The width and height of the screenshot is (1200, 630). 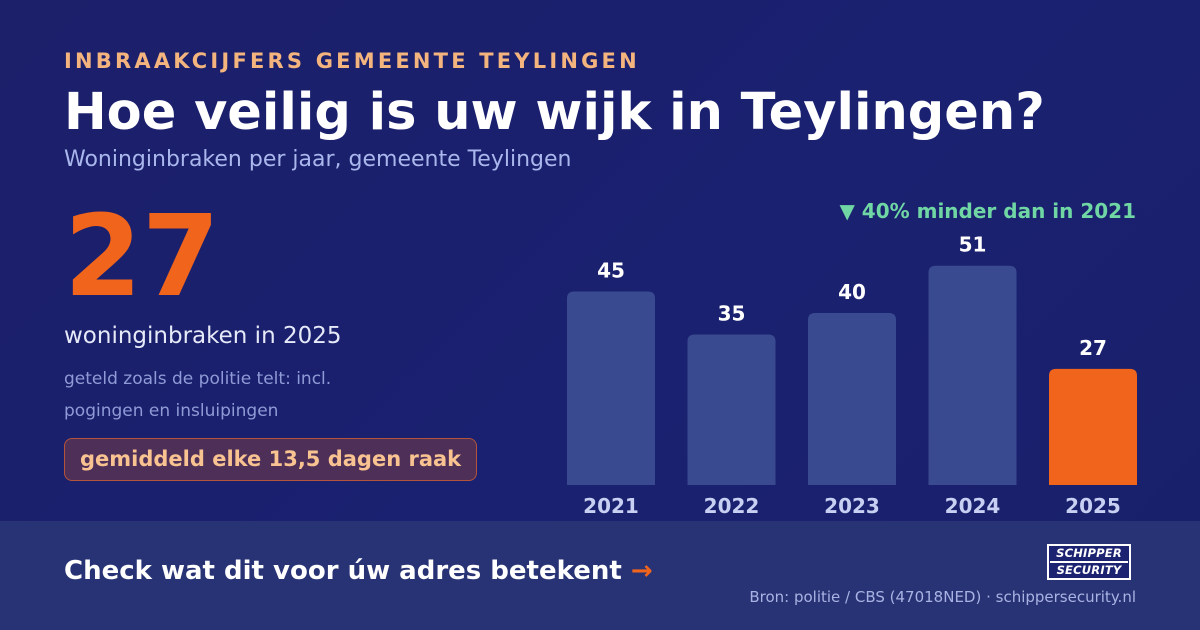 What do you see at coordinates (1089, 553) in the screenshot?
I see `logo-line-1: SCHIPPER` at bounding box center [1089, 553].